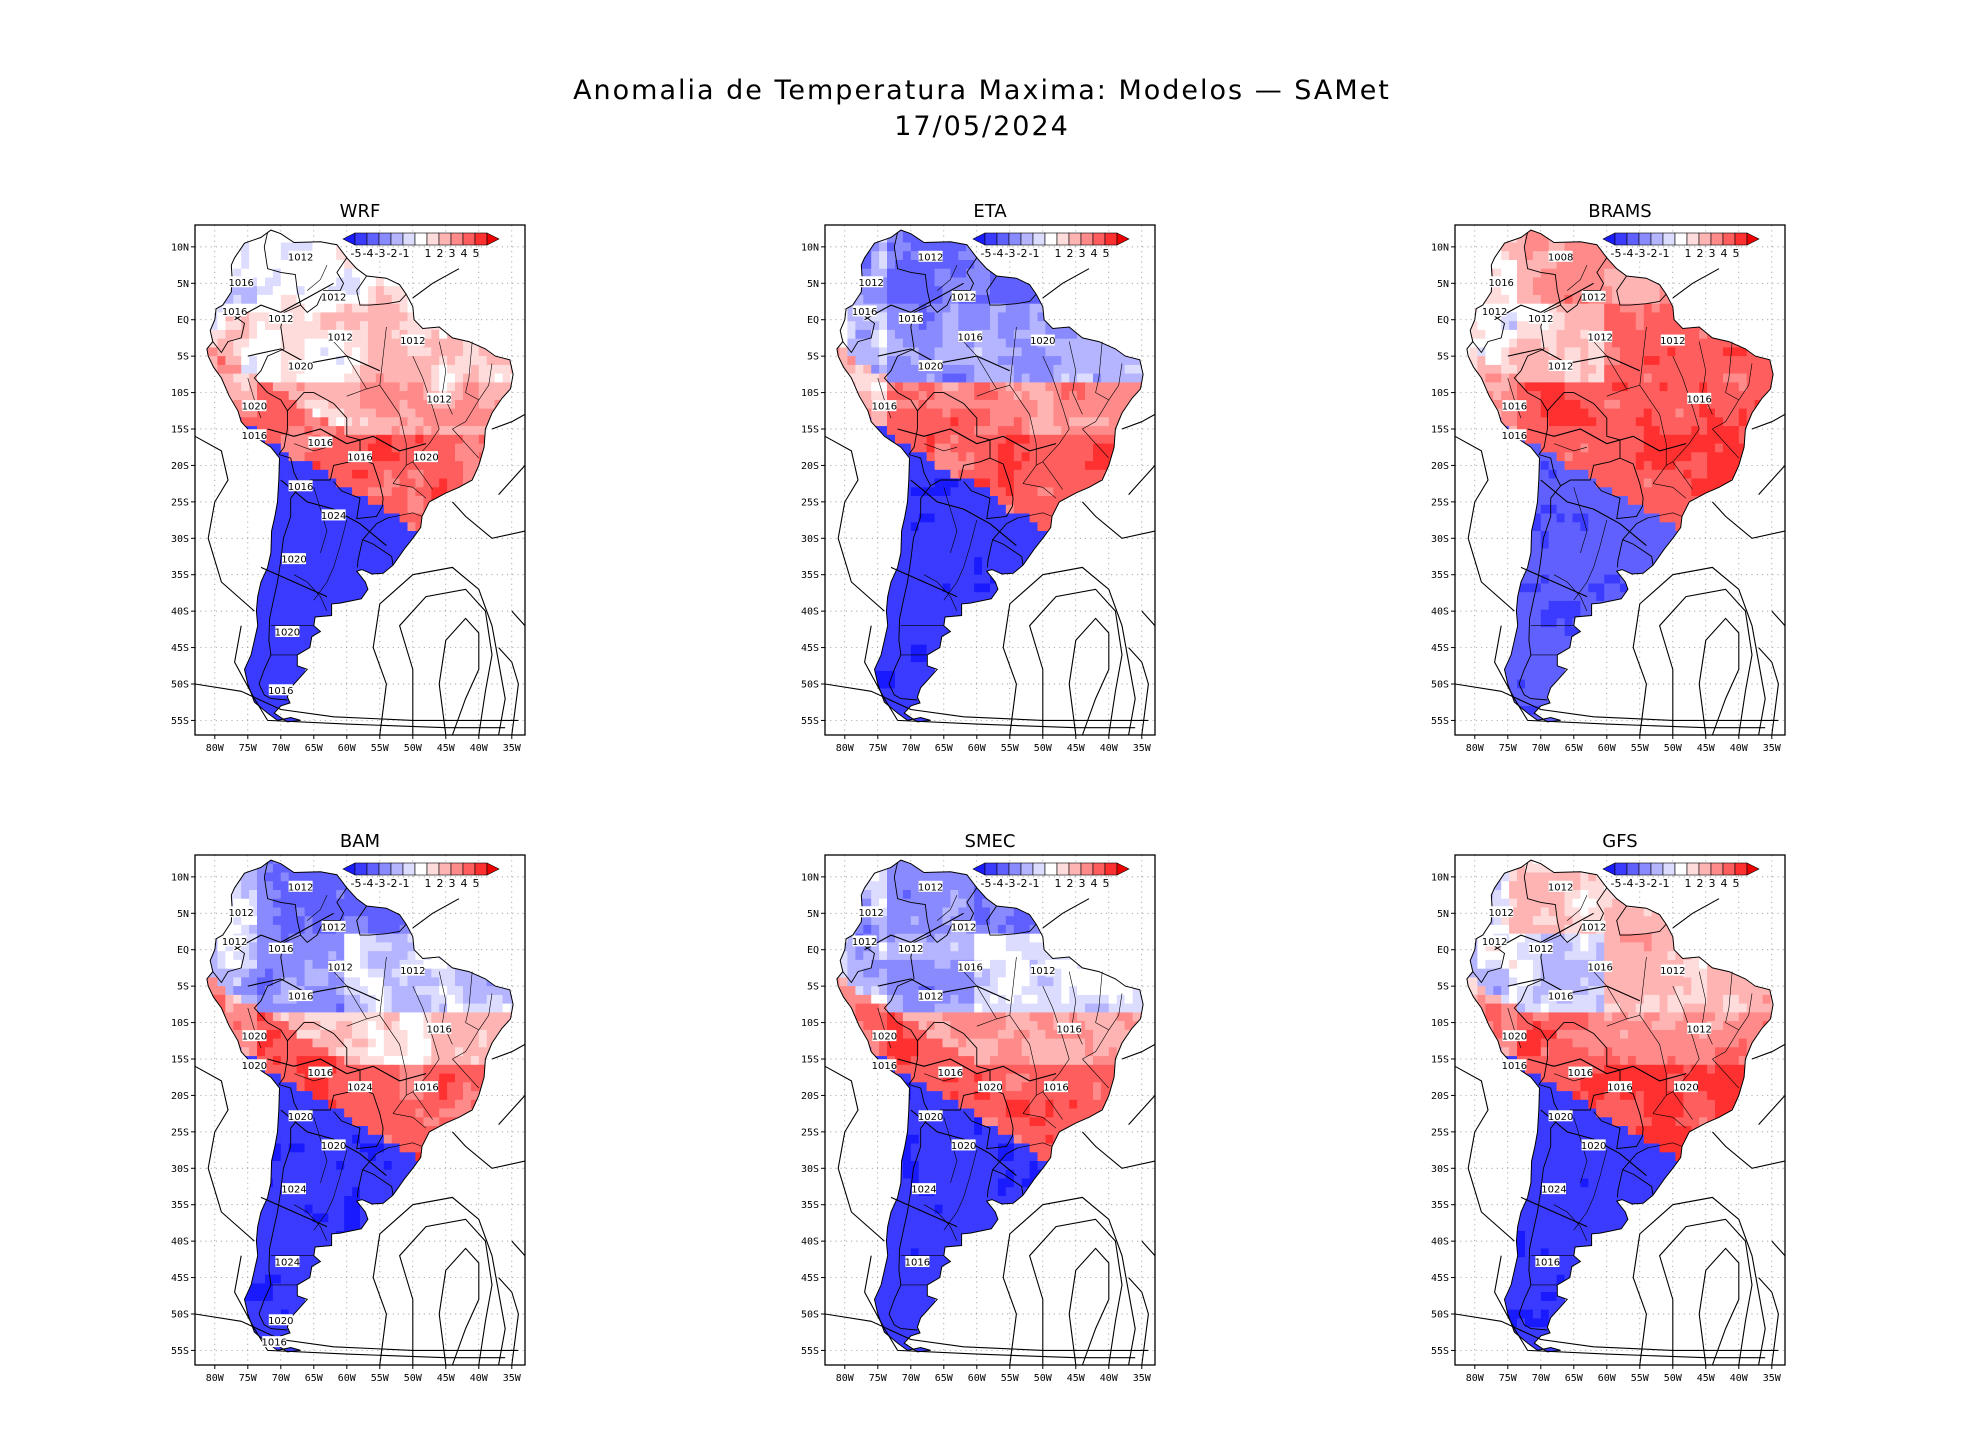  I want to click on colorbar-label: 1, so click(1688, 883).